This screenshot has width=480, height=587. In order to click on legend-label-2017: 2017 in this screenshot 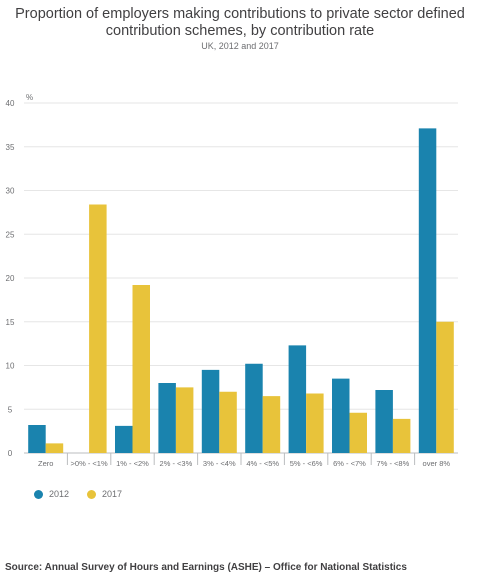, I will do `click(112, 494)`.